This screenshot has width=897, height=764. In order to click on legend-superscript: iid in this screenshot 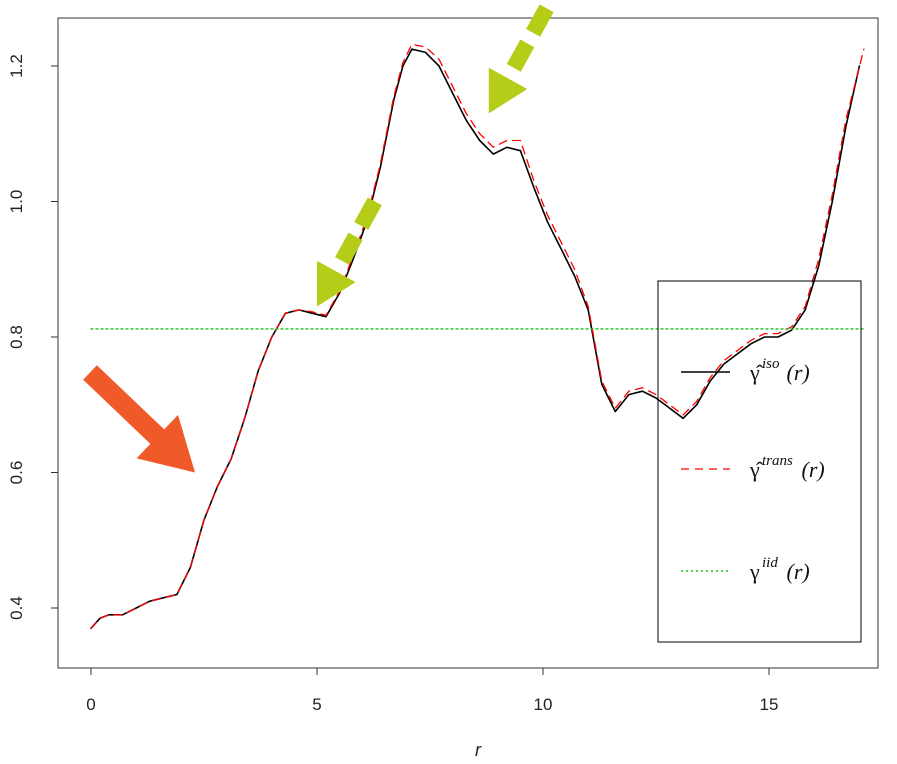, I will do `click(770, 563)`.